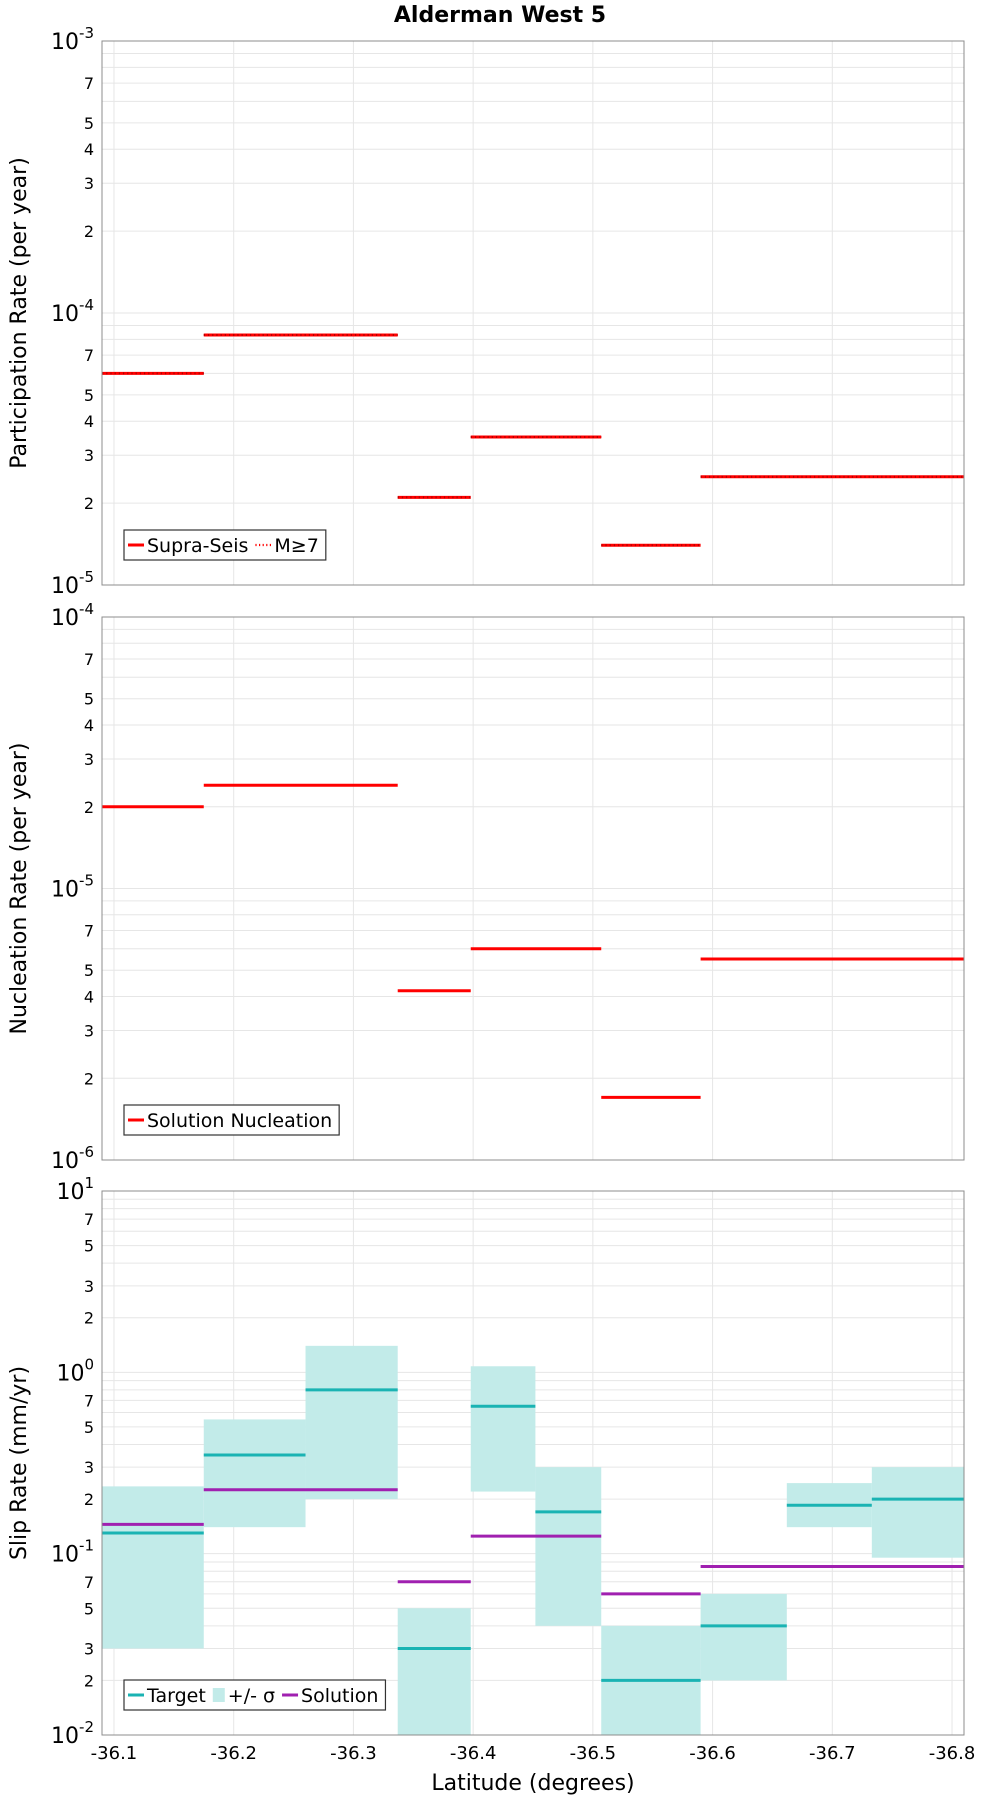 This screenshot has width=1000, height=1800. Describe the element at coordinates (75, 1189) in the screenshot. I see `y-tick-label: 10¹` at that location.